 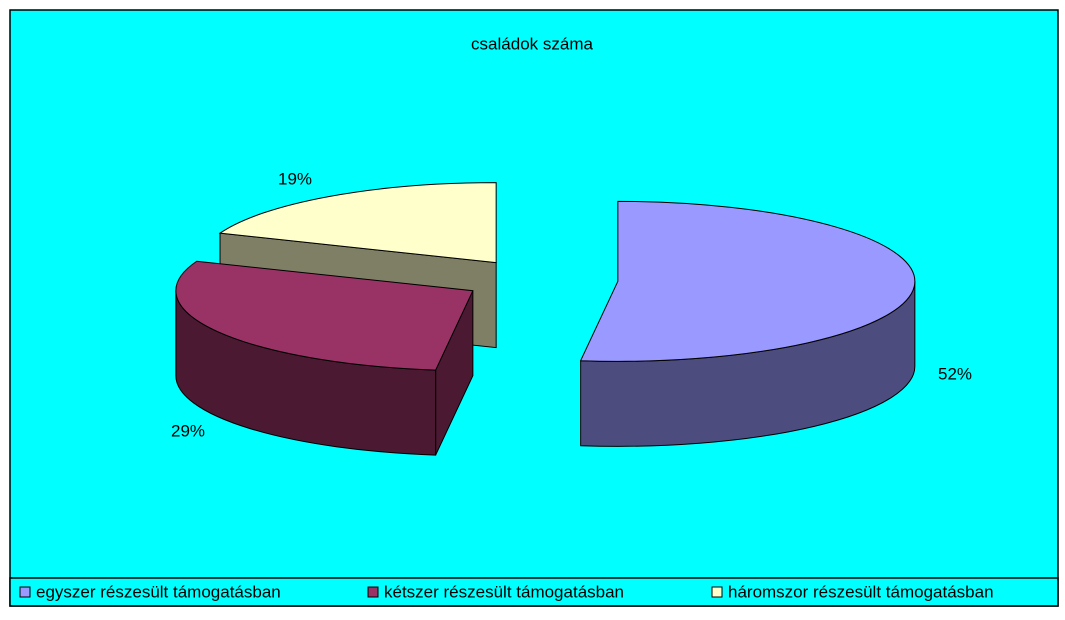 What do you see at coordinates (188, 430) in the screenshot?
I see `data-label: 29%` at bounding box center [188, 430].